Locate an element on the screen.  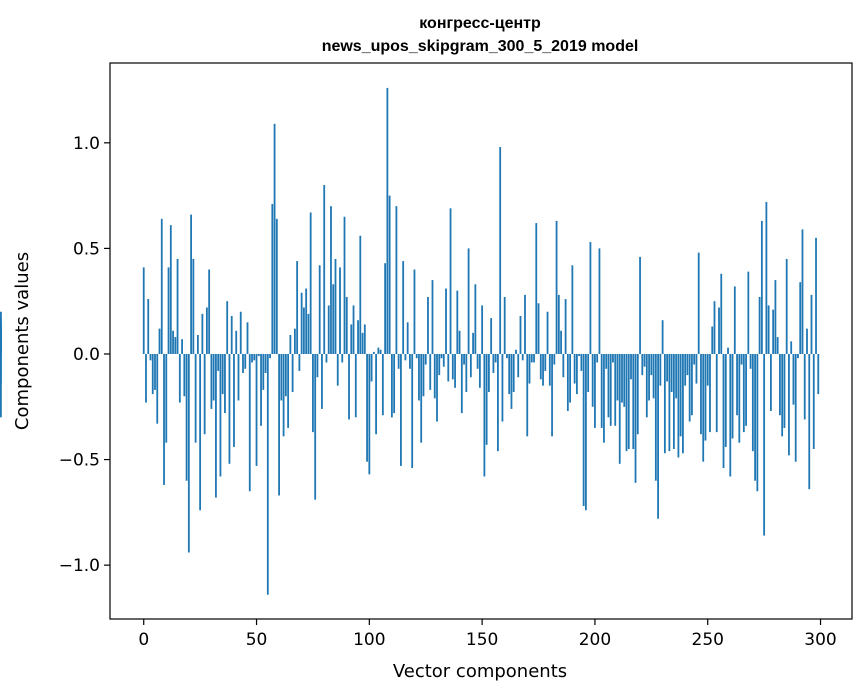
chart-title: конгресс-центр is located at coordinates (480, 23).